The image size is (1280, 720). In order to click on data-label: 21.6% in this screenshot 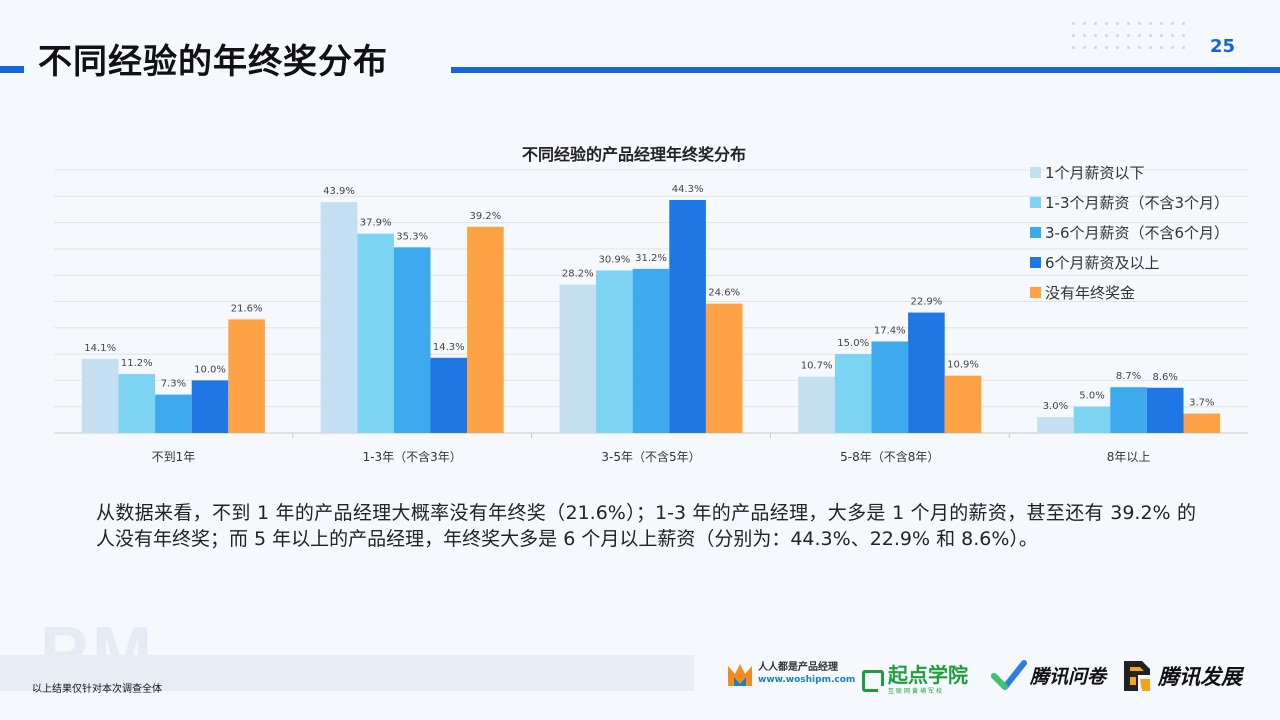, I will do `click(247, 308)`.